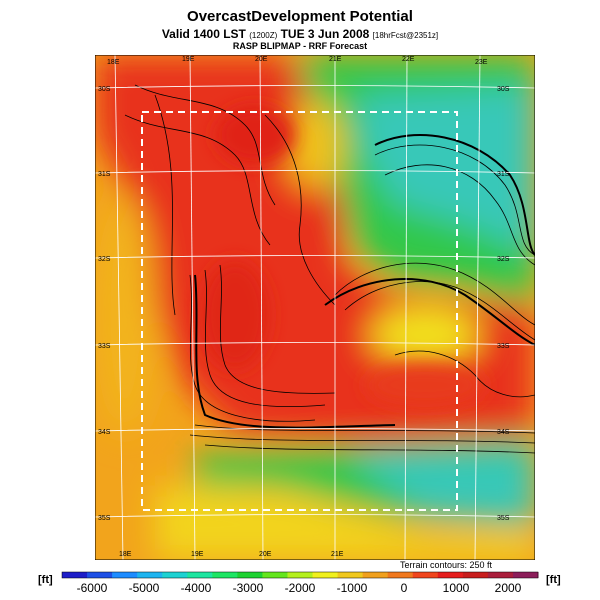 The height and width of the screenshot is (600, 600). I want to click on forecast-tag: [18hrFcst@2351z], so click(405, 35).